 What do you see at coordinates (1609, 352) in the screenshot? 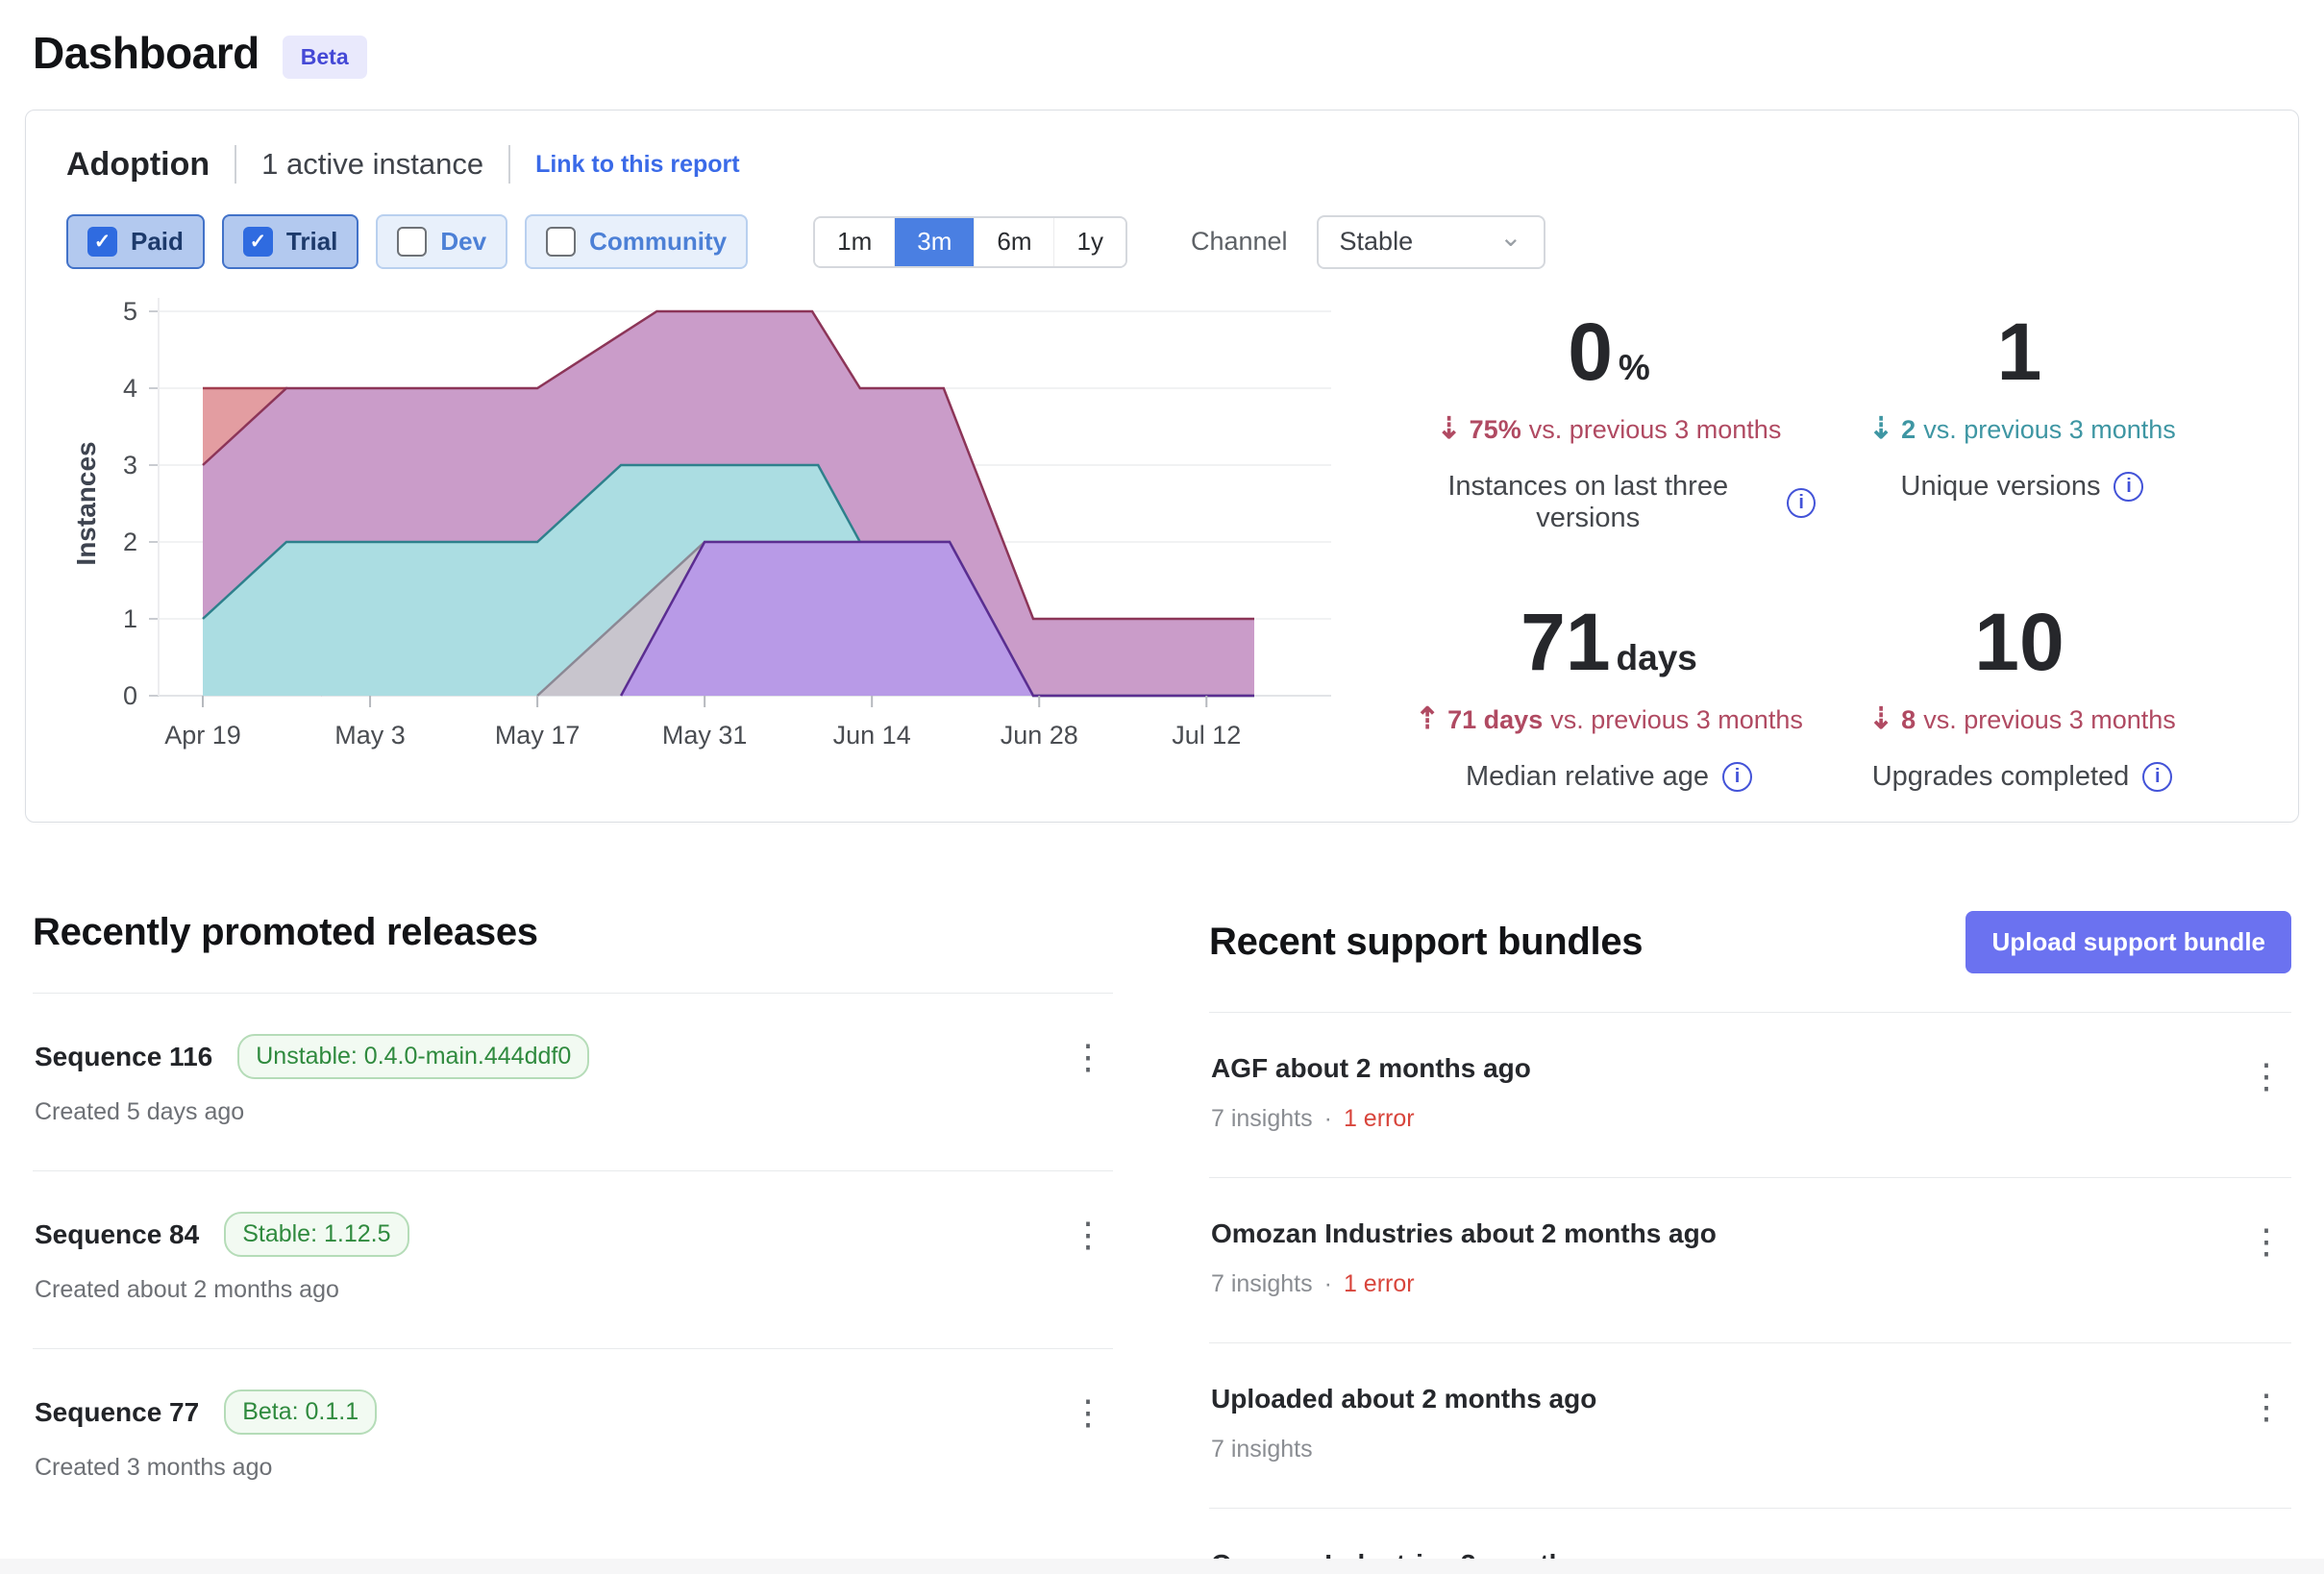
I see `stat-value: 0%` at bounding box center [1609, 352].